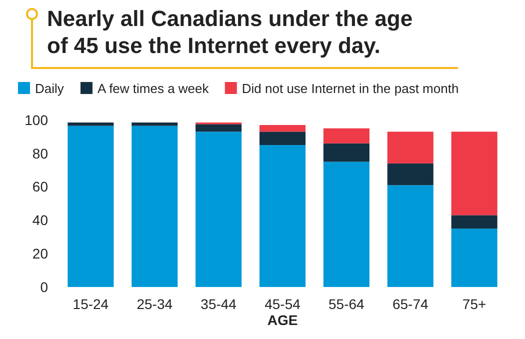 This screenshot has height=339, width=525. What do you see at coordinates (282, 304) in the screenshot?
I see `x-tick-label: 45-54` at bounding box center [282, 304].